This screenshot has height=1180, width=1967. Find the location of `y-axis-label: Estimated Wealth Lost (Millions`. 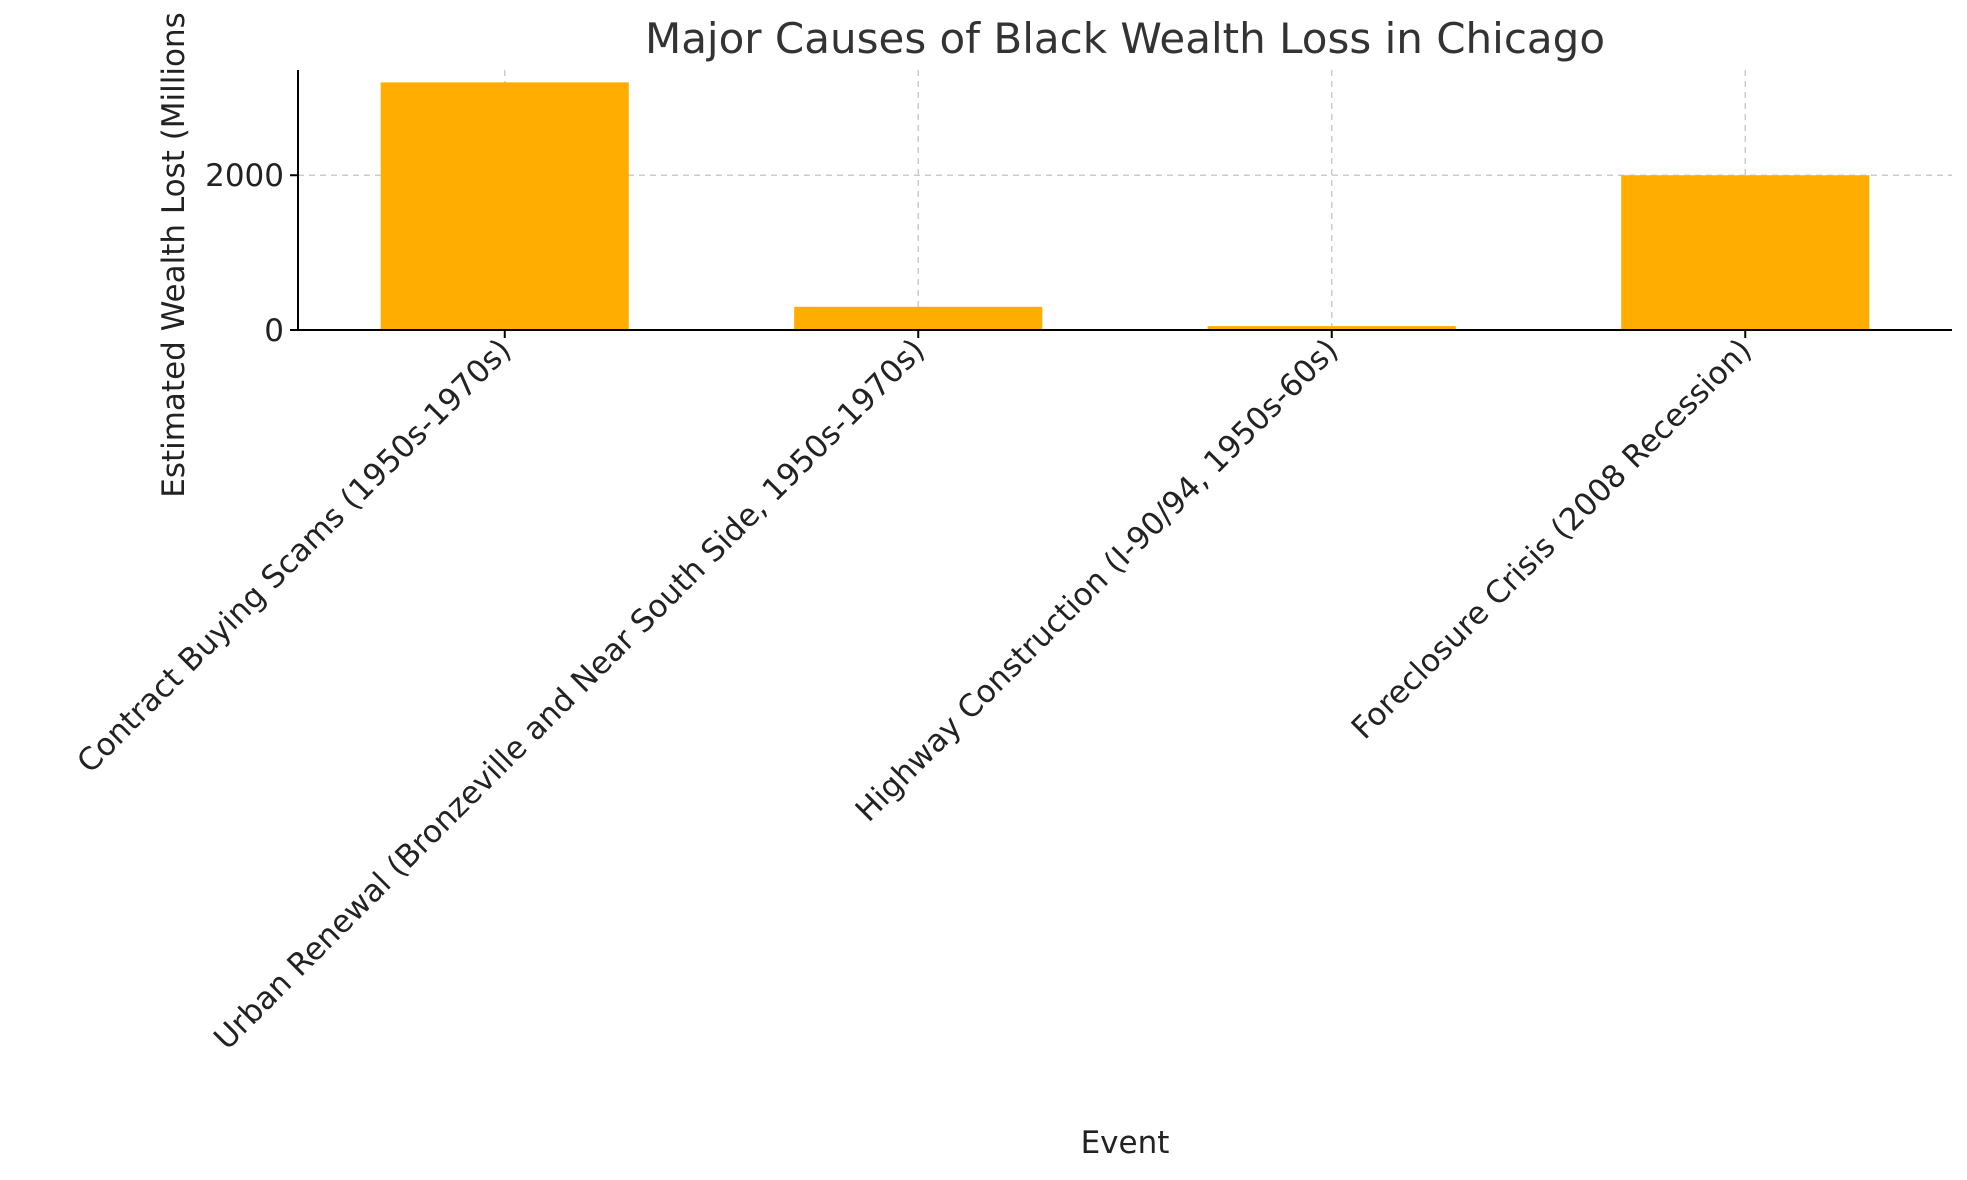

y-axis-label: Estimated Wealth Lost (Millions is located at coordinates (174, 255).